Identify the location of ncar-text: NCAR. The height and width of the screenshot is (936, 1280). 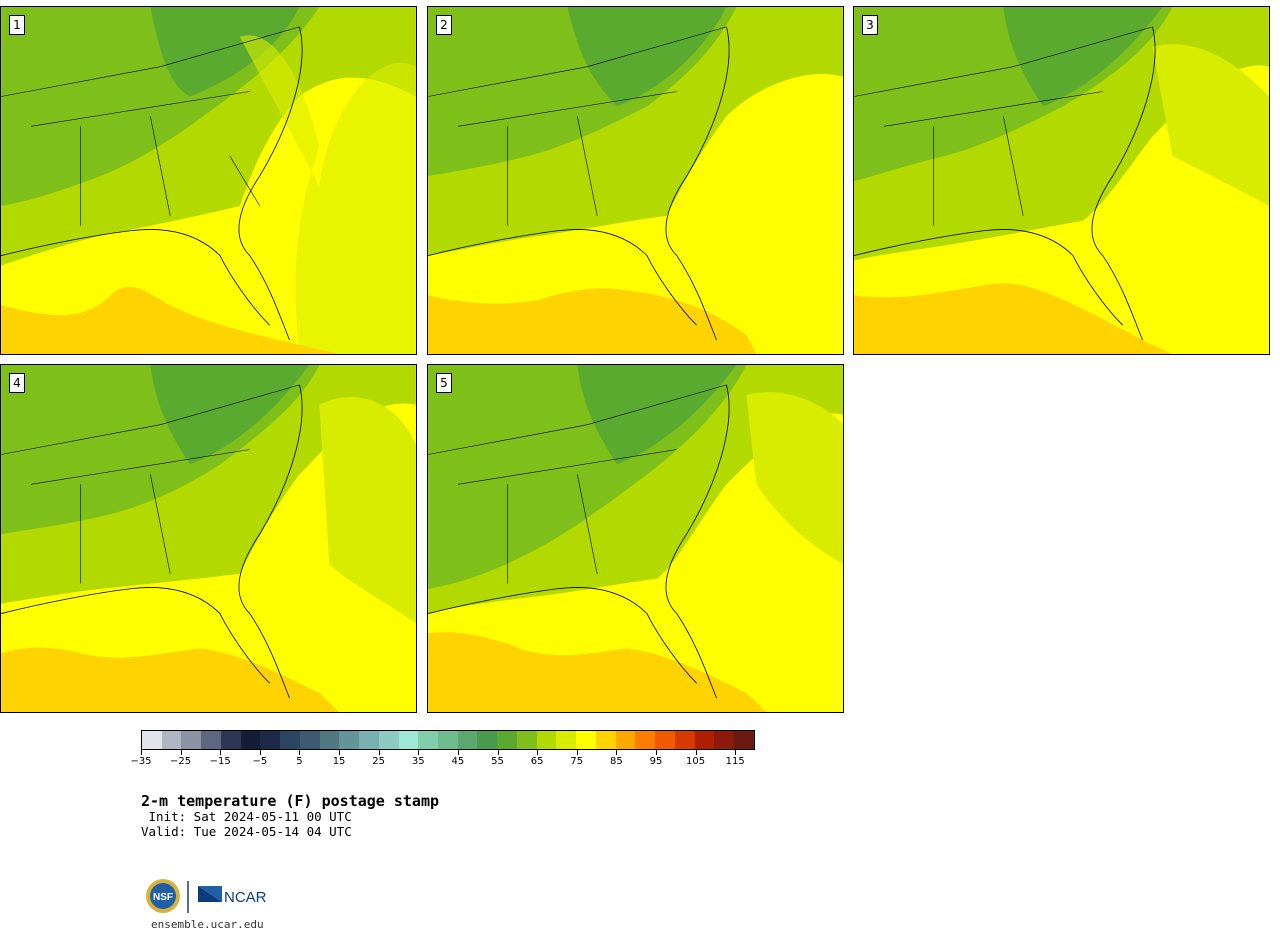
(245, 897).